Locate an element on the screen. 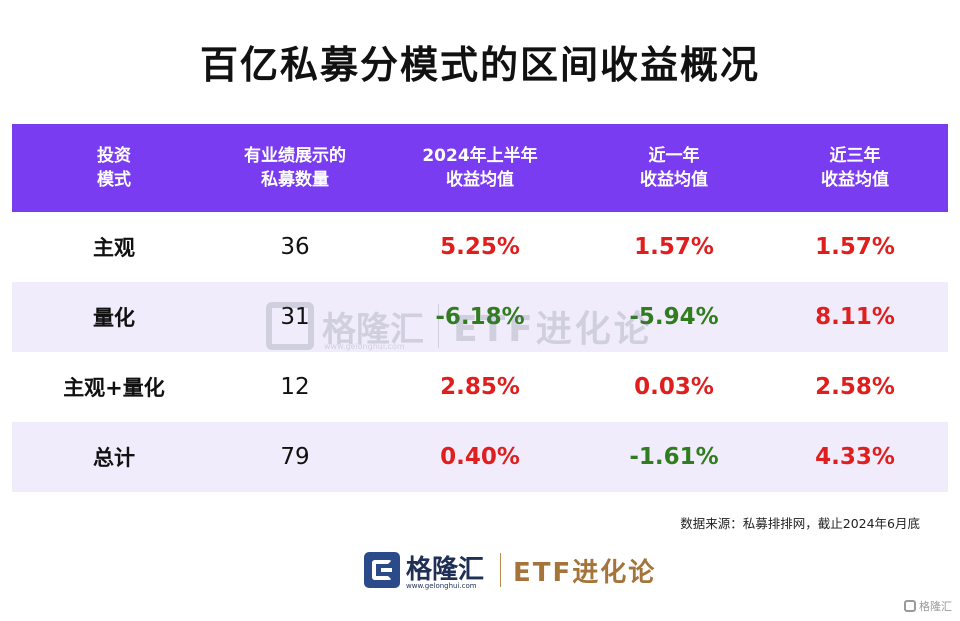 The image size is (960, 621). header-h1-2024: 2024年上半年 收益均值 is located at coordinates (480, 168).